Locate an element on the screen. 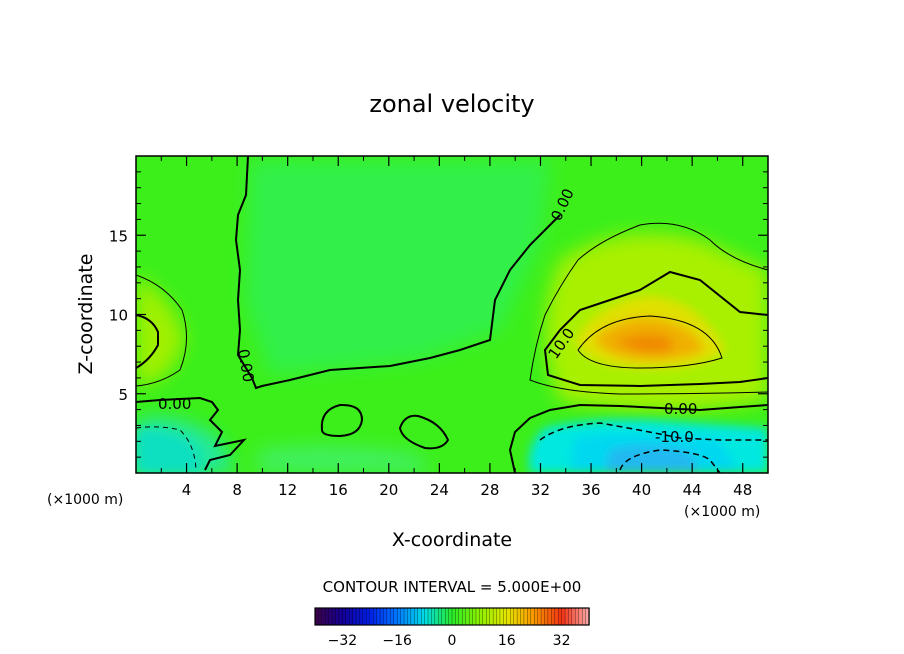 The image size is (904, 654). colorbar-tick-label: 16 is located at coordinates (507, 641).